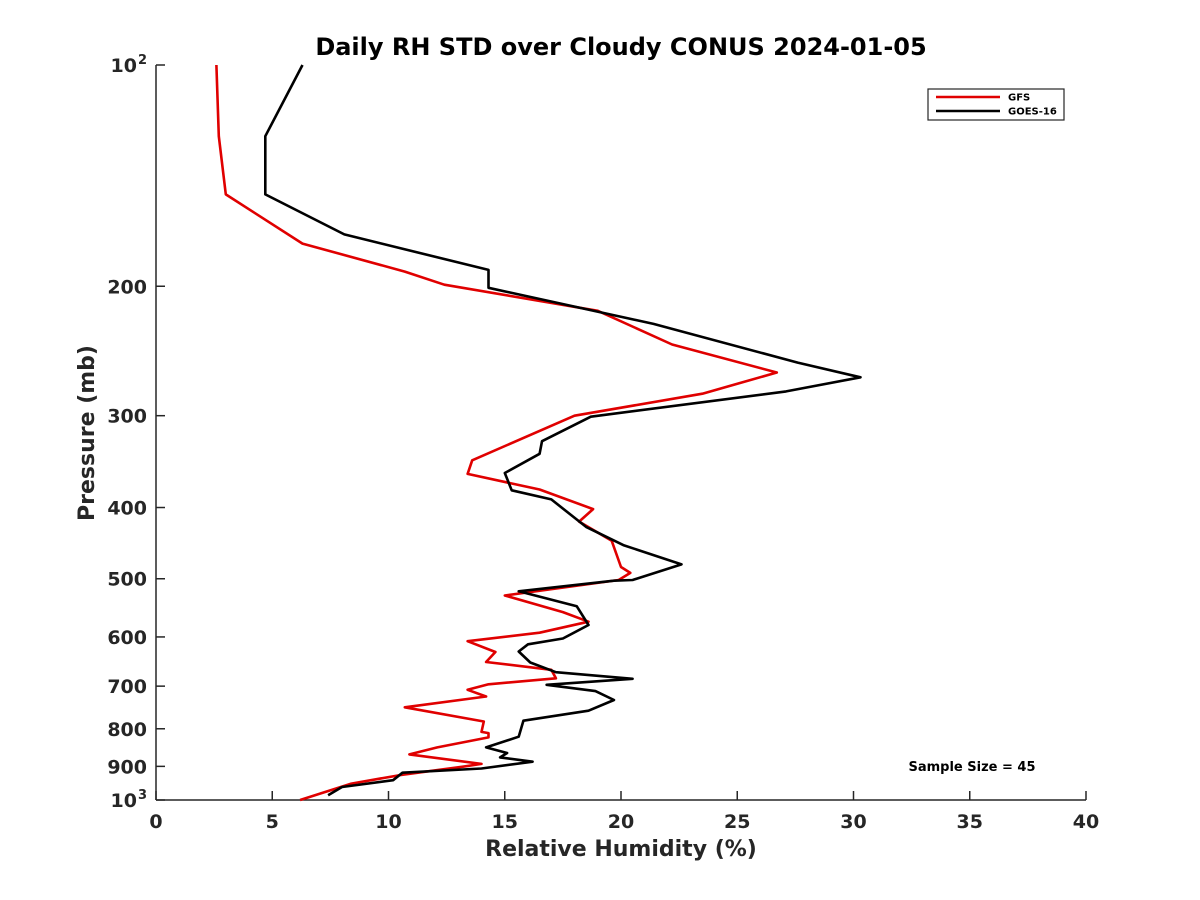  What do you see at coordinates (853, 822) in the screenshot?
I see `x-tick-label: 30` at bounding box center [853, 822].